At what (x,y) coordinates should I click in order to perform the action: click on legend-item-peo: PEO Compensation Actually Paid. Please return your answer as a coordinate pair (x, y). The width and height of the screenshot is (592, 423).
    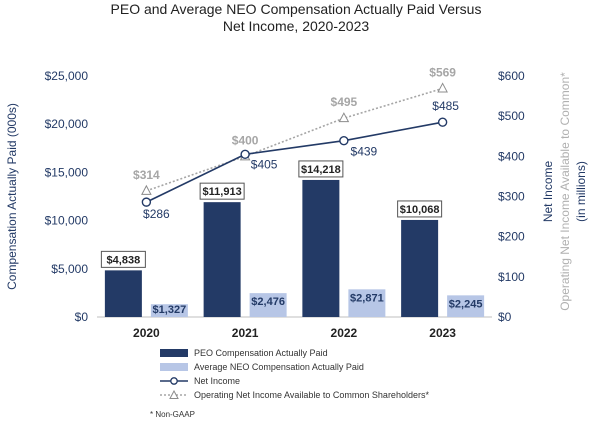
    Looking at the image, I should click on (294, 353).